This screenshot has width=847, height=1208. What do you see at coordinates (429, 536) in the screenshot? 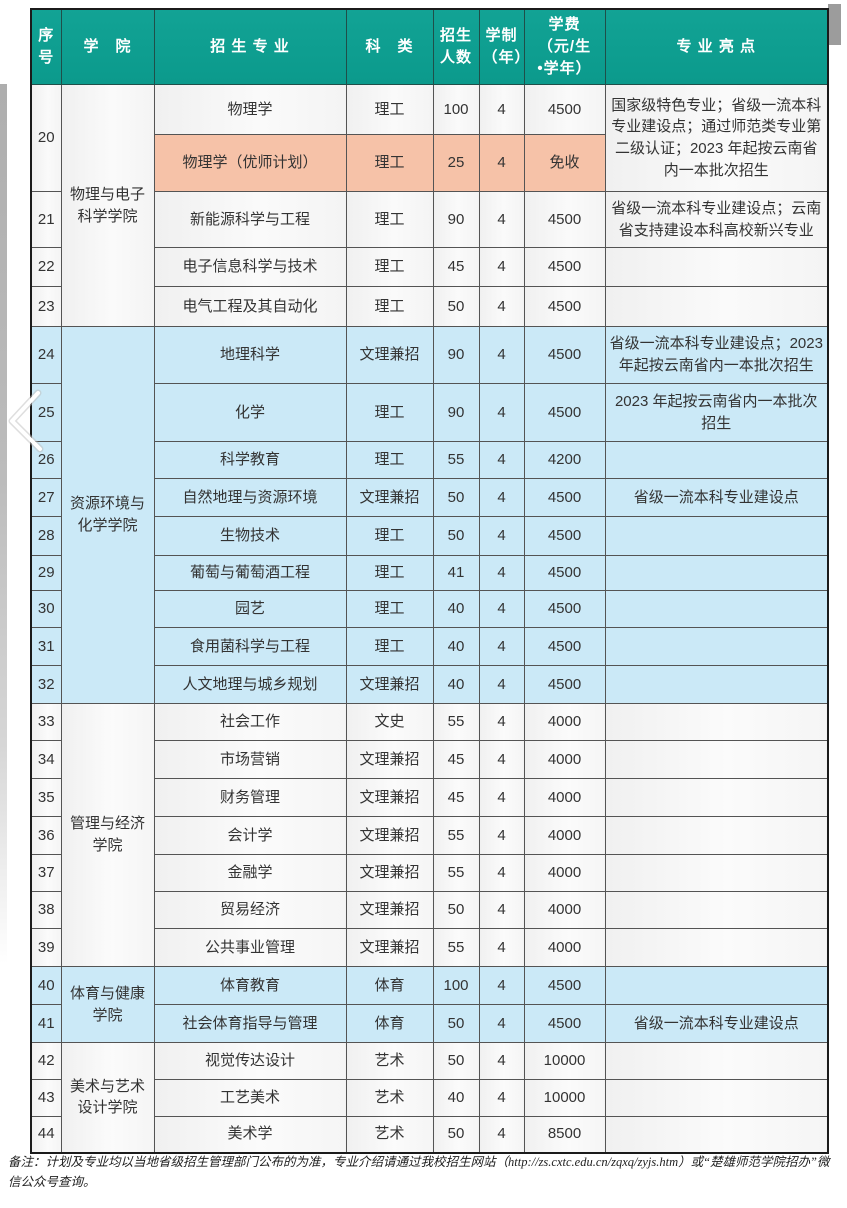
I see `table-row: 28 生物技术 理工 50 4 4500` at bounding box center [429, 536].